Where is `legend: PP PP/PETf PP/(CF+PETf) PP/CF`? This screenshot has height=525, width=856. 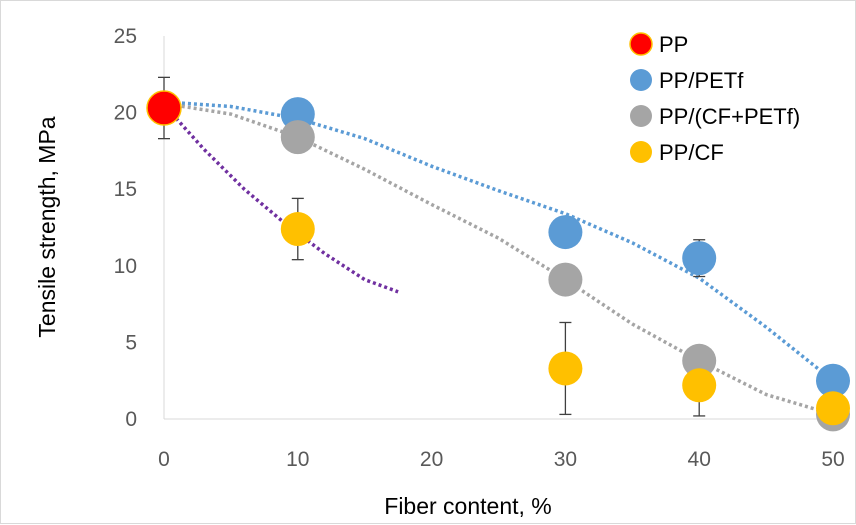 legend: PP PP/PETf PP/(CF+PETf) PP/CF is located at coordinates (714, 98).